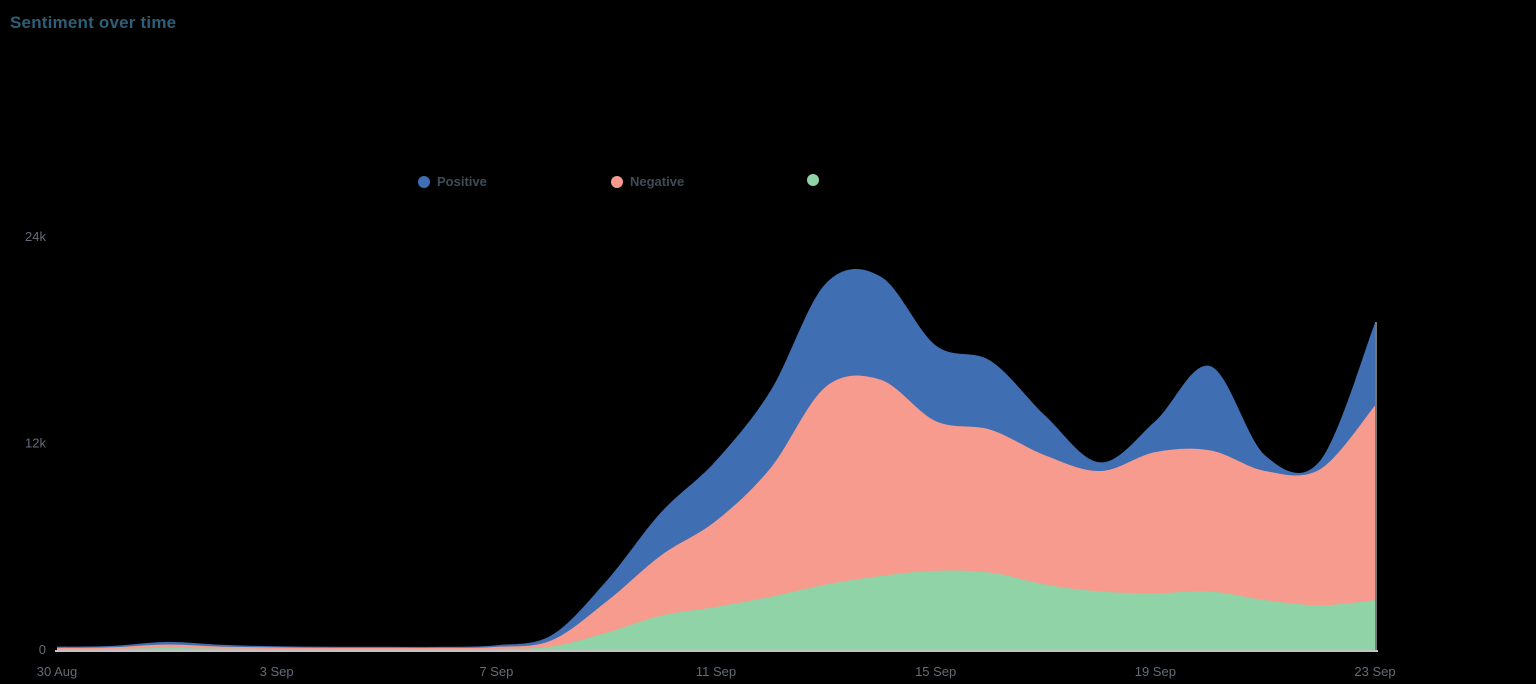 Image resolution: width=1536 pixels, height=684 pixels. I want to click on y-tick-label: 0, so click(42, 649).